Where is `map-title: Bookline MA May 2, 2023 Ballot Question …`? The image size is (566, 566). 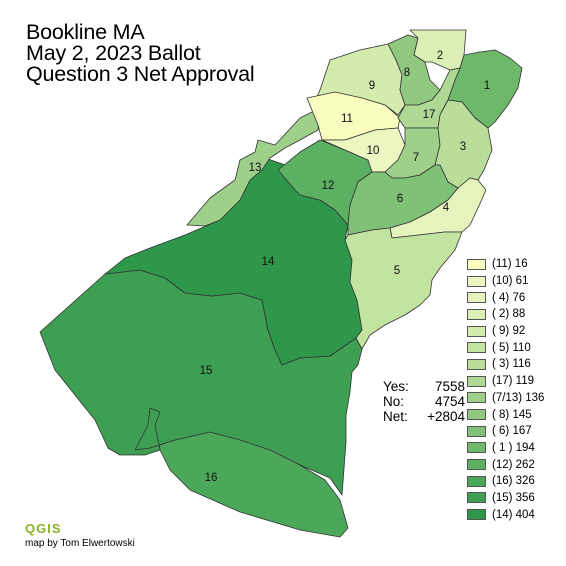 map-title: Bookline MA May 2, 2023 Ballot Question … is located at coordinates (140, 53).